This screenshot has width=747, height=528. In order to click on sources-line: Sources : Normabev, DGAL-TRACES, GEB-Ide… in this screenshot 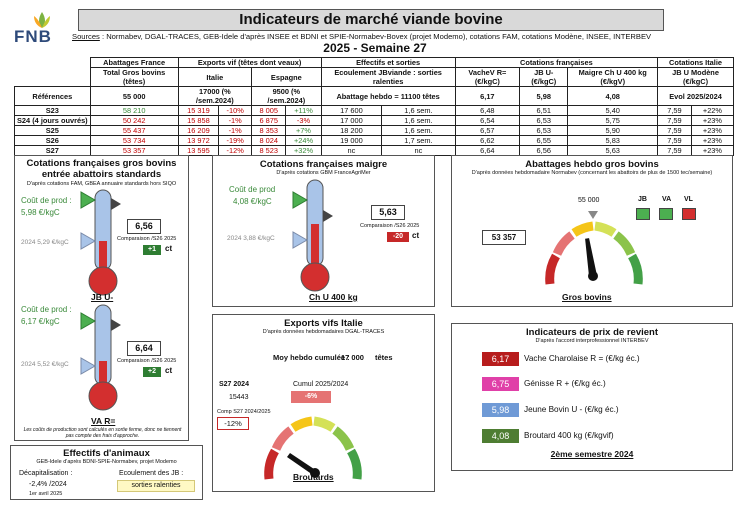, I will do `click(402, 36)`.